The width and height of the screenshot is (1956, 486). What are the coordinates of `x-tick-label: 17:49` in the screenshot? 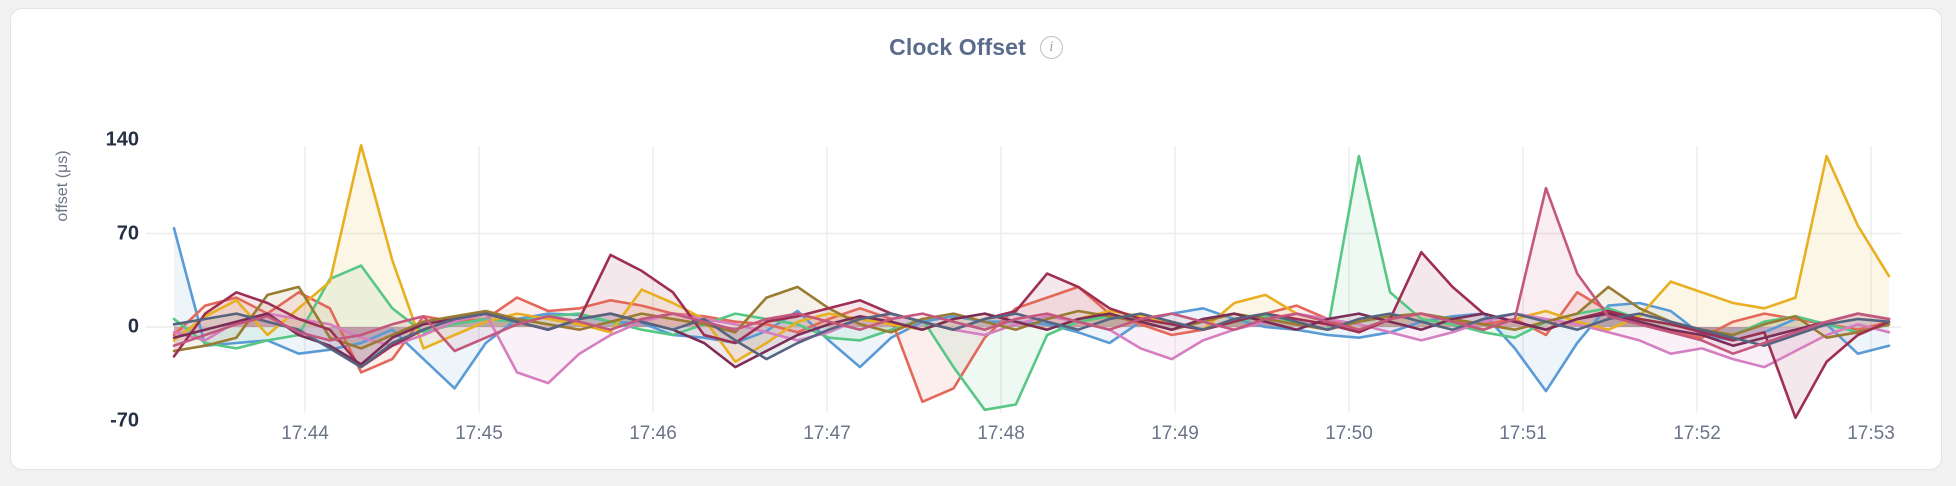 It's located at (1175, 433).